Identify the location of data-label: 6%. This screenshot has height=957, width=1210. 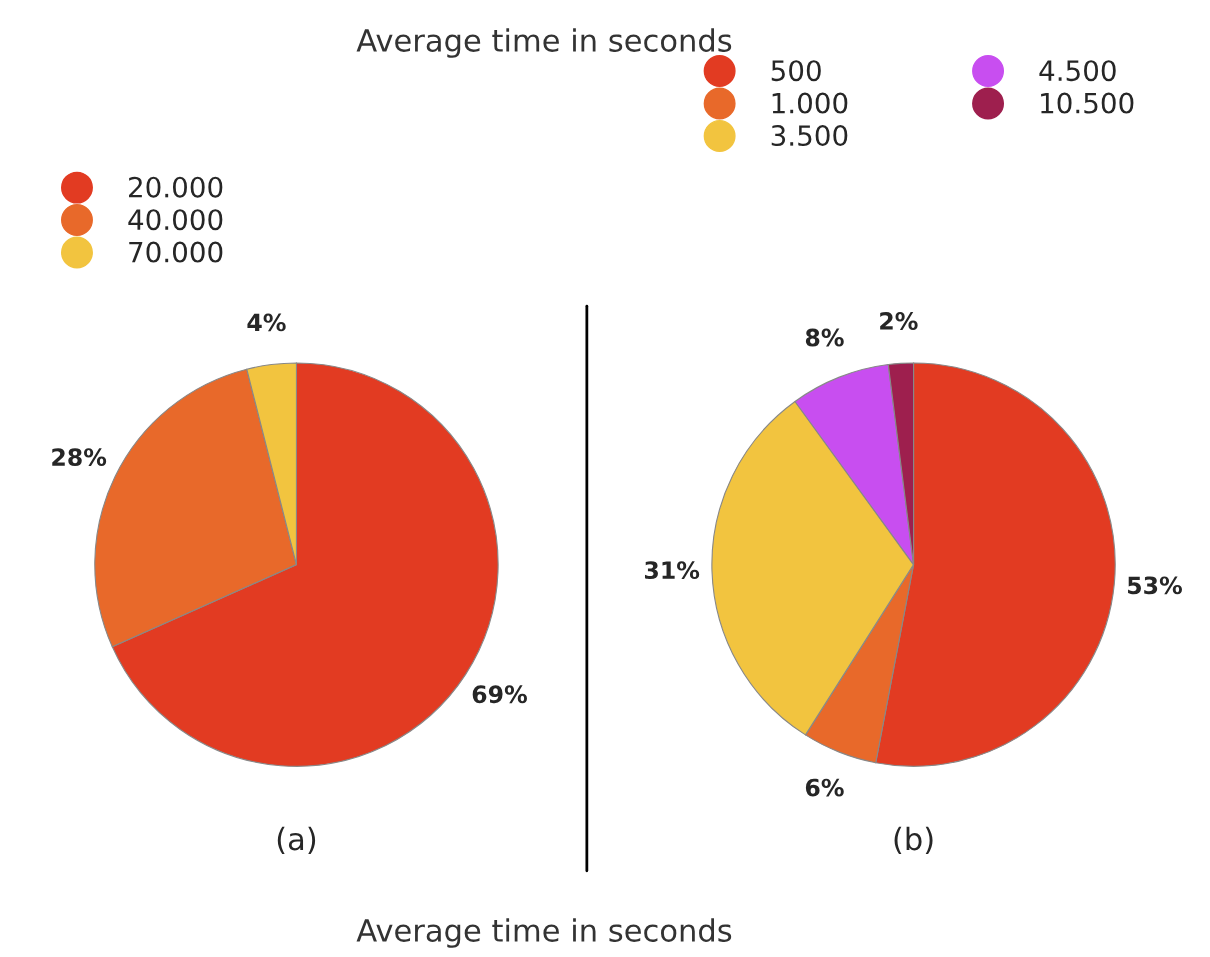
(824, 787).